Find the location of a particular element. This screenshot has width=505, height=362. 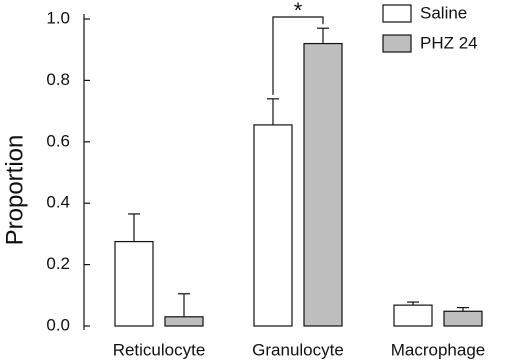

legend-label: PHZ 24 is located at coordinates (449, 42).